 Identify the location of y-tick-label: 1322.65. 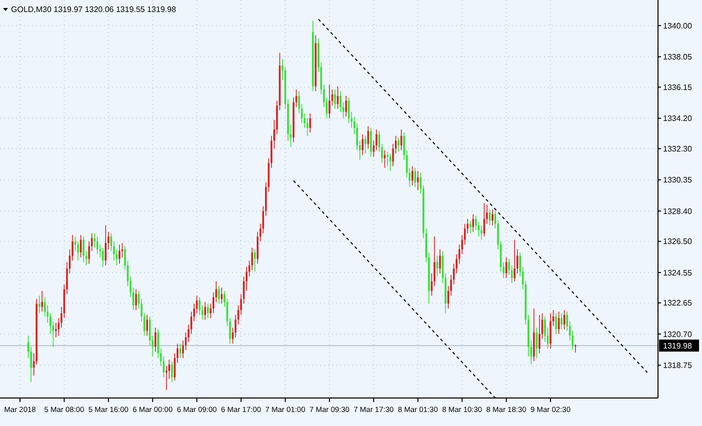
(677, 303).